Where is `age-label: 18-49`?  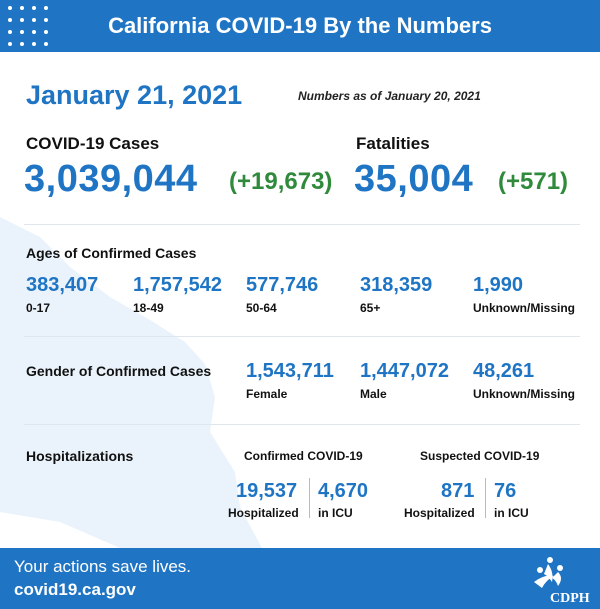 age-label: 18-49 is located at coordinates (148, 308).